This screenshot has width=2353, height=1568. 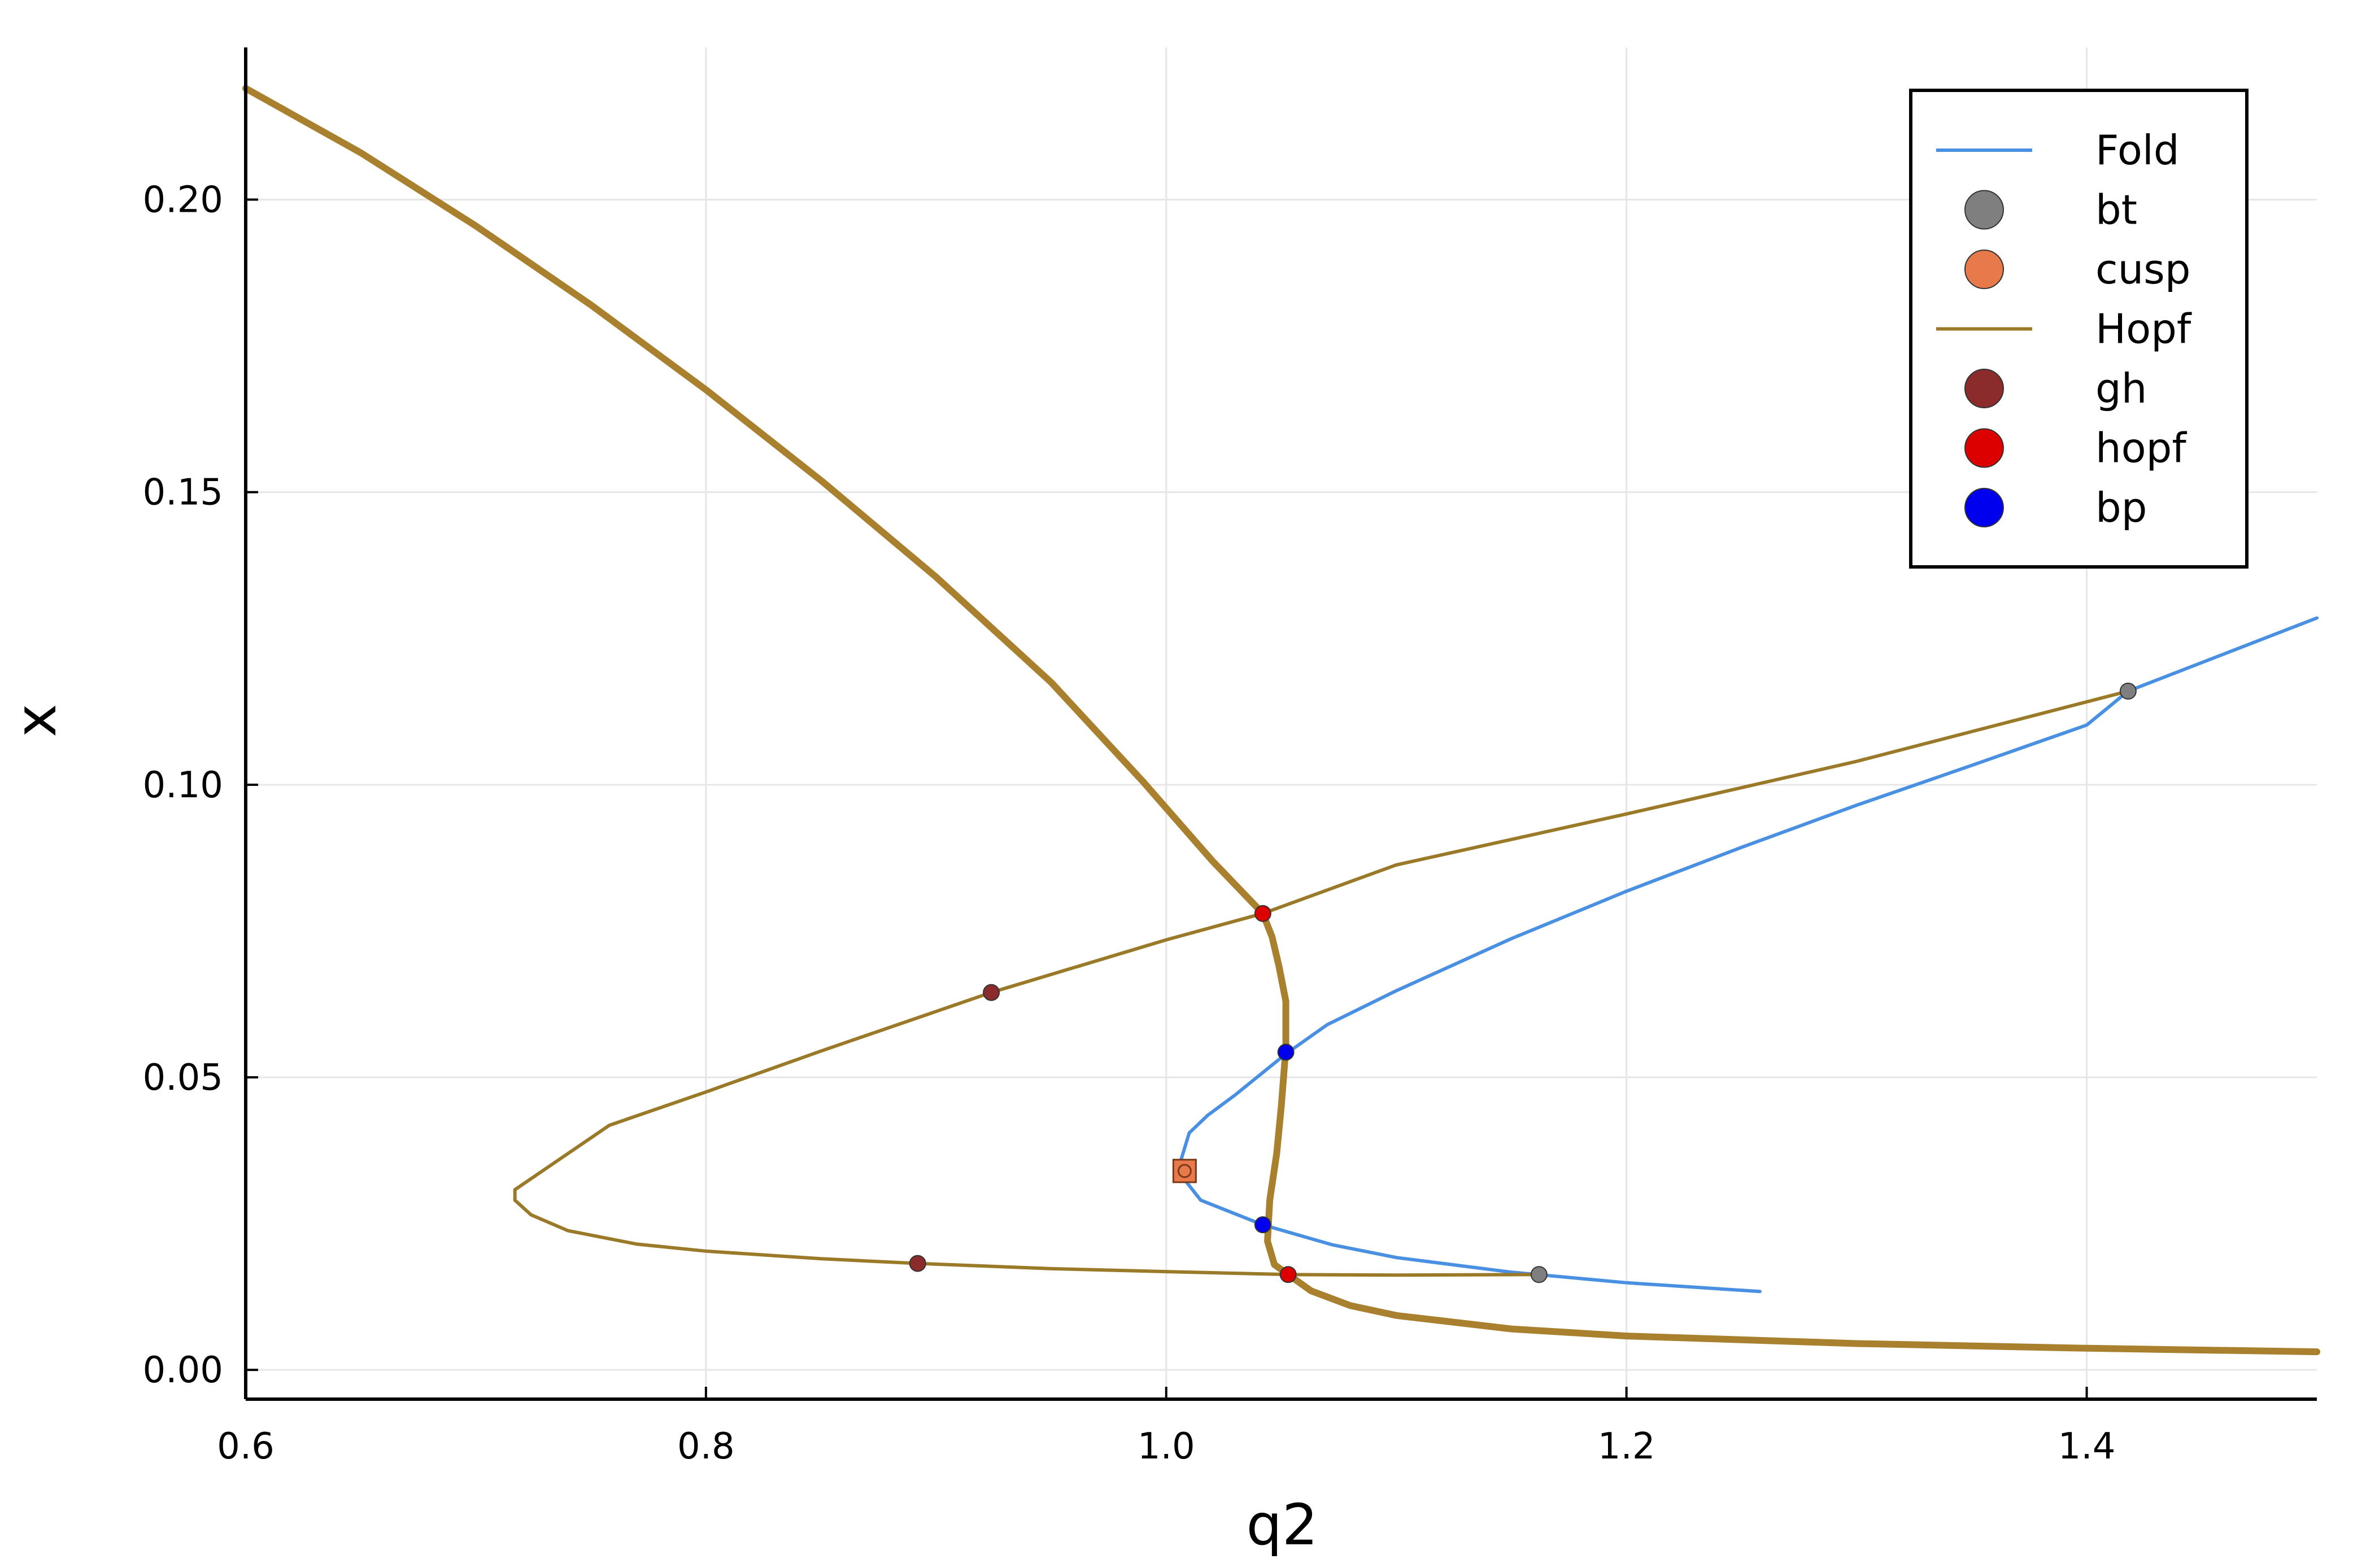 What do you see at coordinates (1166, 1447) in the screenshot?
I see `x-tick-label: 1.0` at bounding box center [1166, 1447].